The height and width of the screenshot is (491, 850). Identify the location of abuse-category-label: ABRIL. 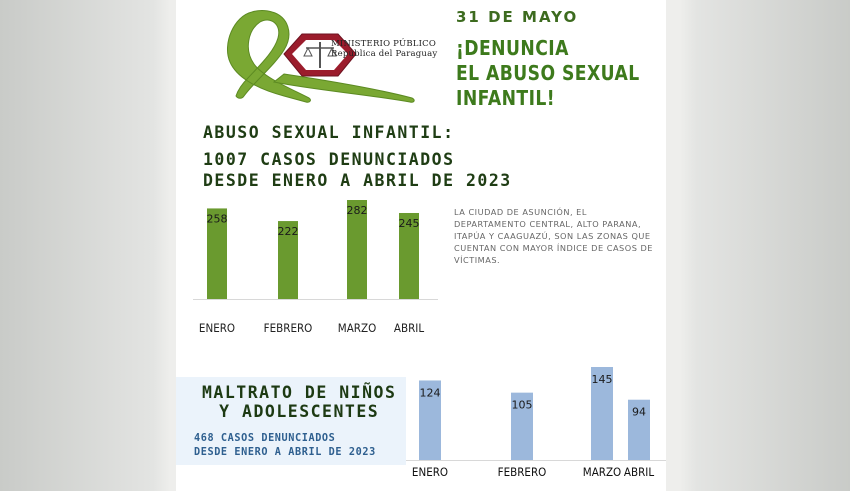
(409, 328).